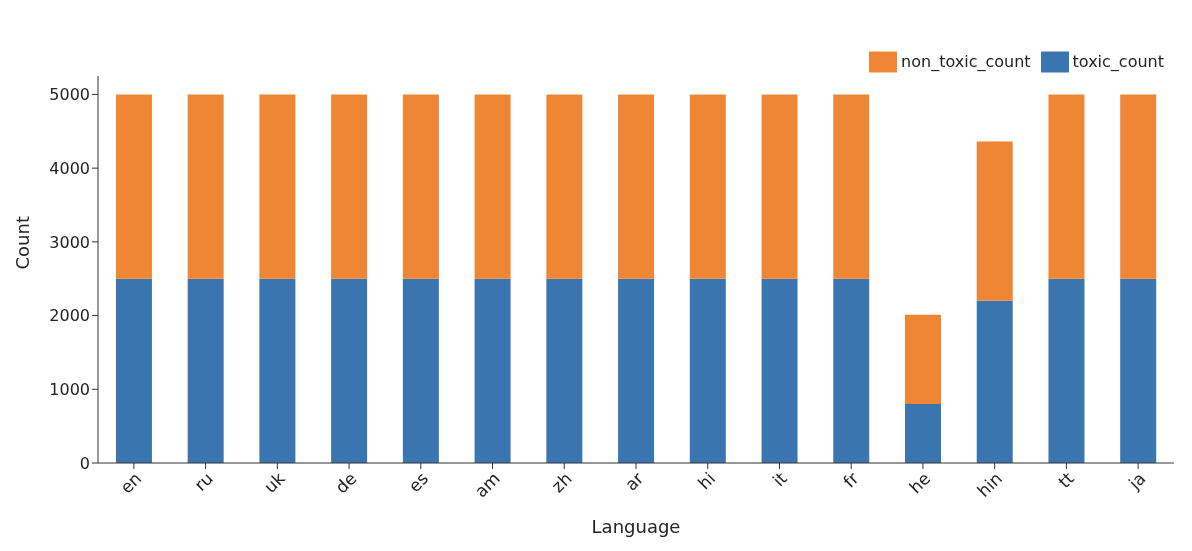  I want to click on y-axis-title: Count, so click(23, 243).